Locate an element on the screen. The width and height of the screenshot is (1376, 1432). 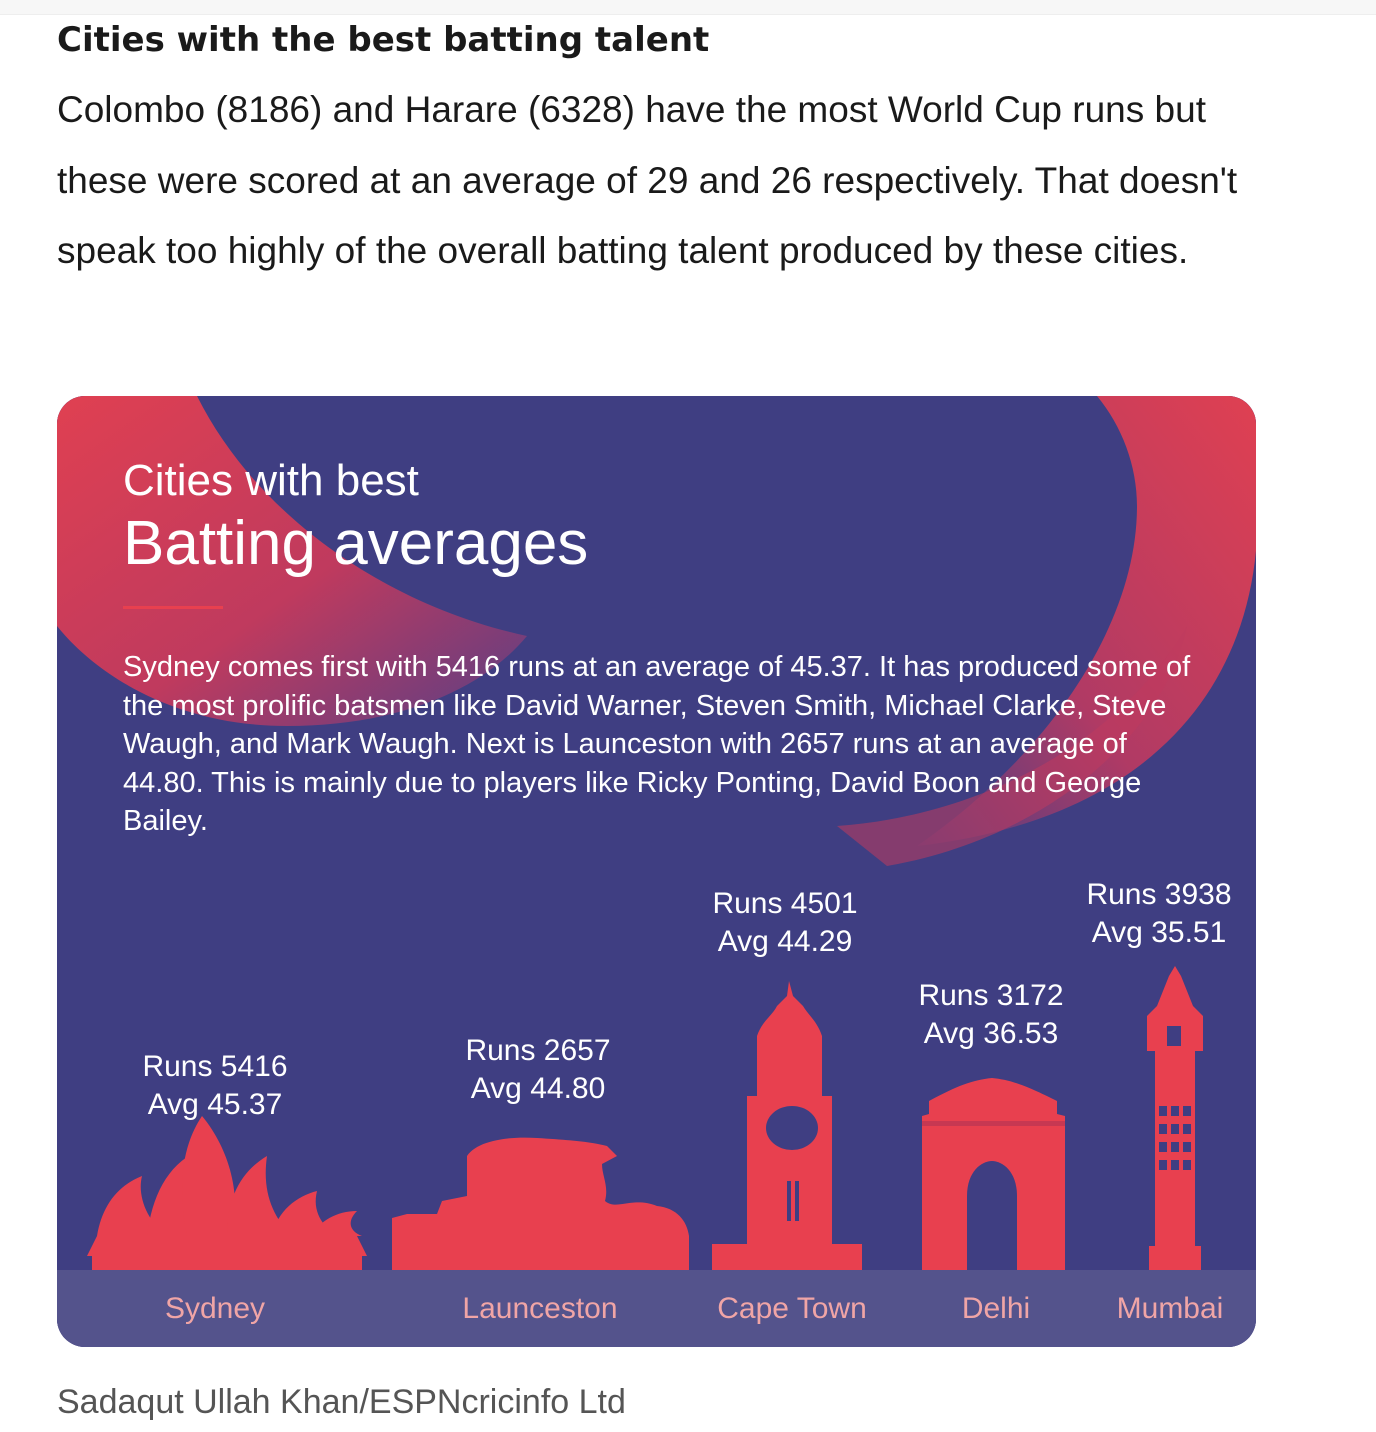
city-stat-mumbai: Runs 3938 Avg 35.51 is located at coordinates (1157, 914).